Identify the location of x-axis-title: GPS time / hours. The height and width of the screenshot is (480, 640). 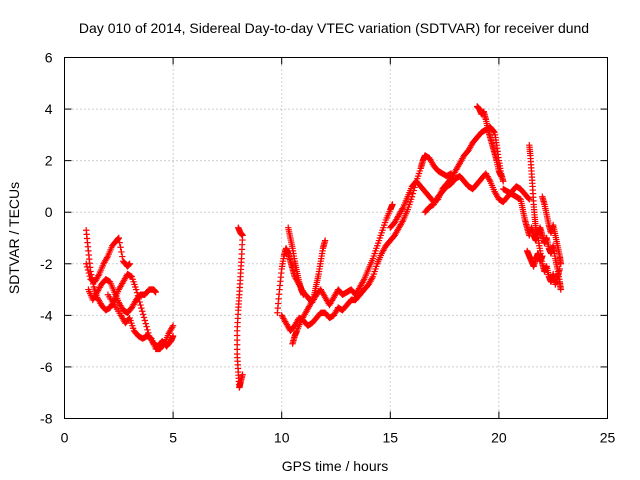
(335, 466).